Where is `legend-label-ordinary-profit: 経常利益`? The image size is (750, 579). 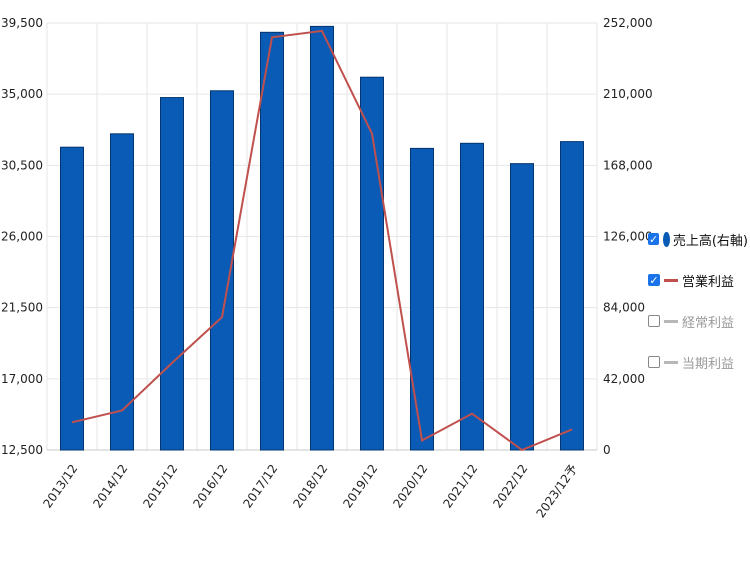
legend-label-ordinary-profit: 経常利益 is located at coordinates (708, 323).